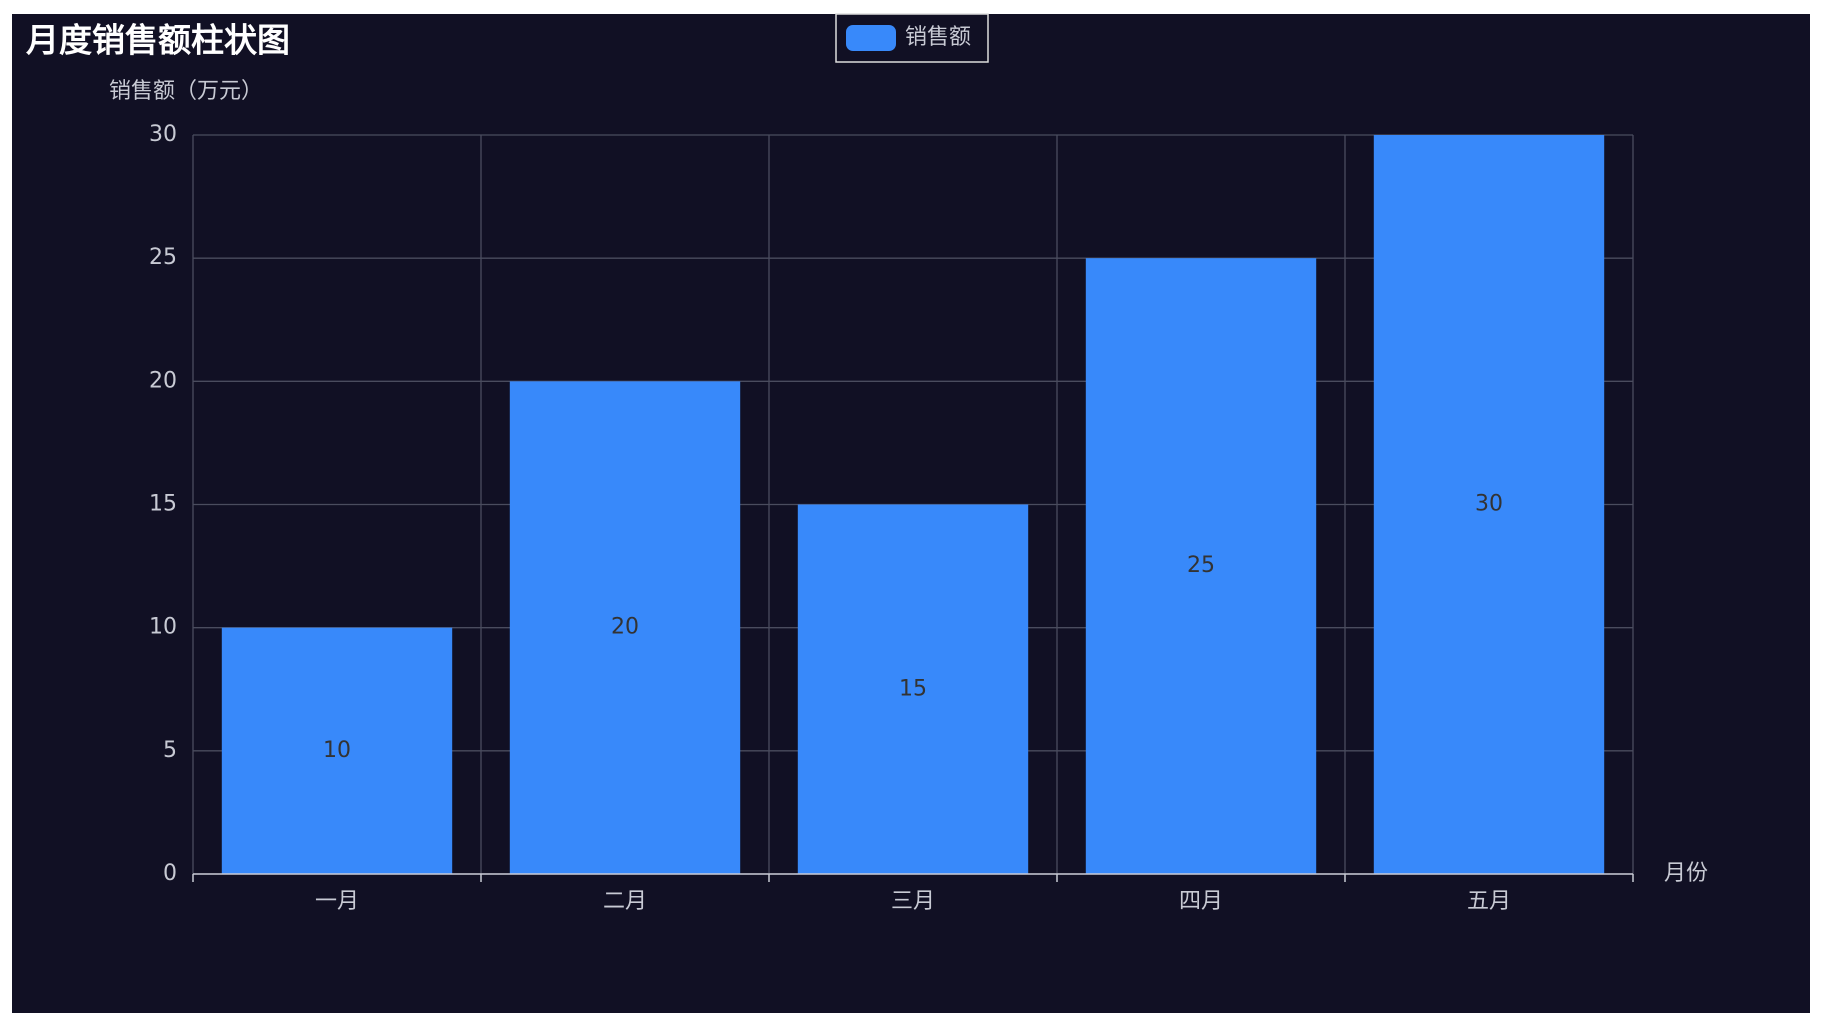  I want to click on x-axis-title: 月份, so click(1686, 873).